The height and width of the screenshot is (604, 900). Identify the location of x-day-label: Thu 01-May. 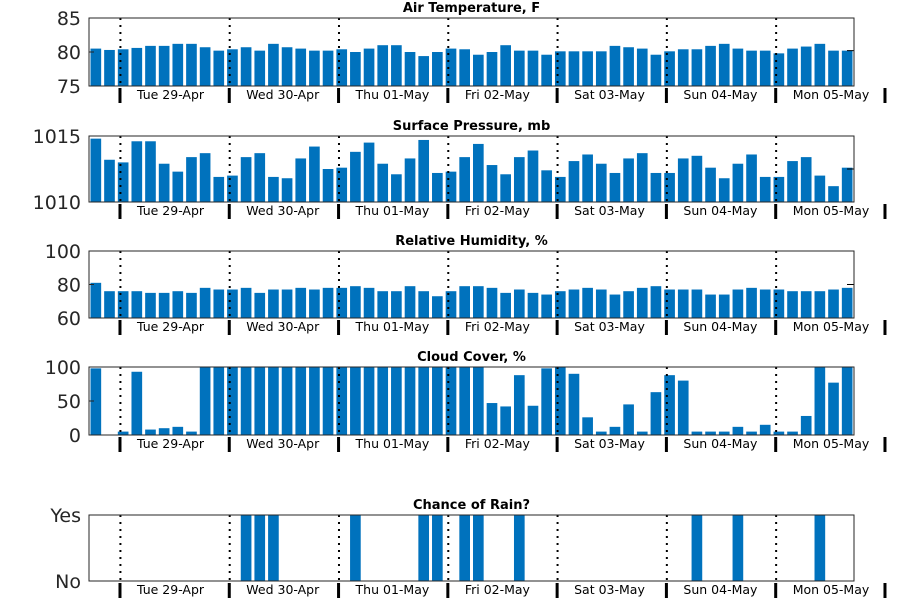
(392, 443).